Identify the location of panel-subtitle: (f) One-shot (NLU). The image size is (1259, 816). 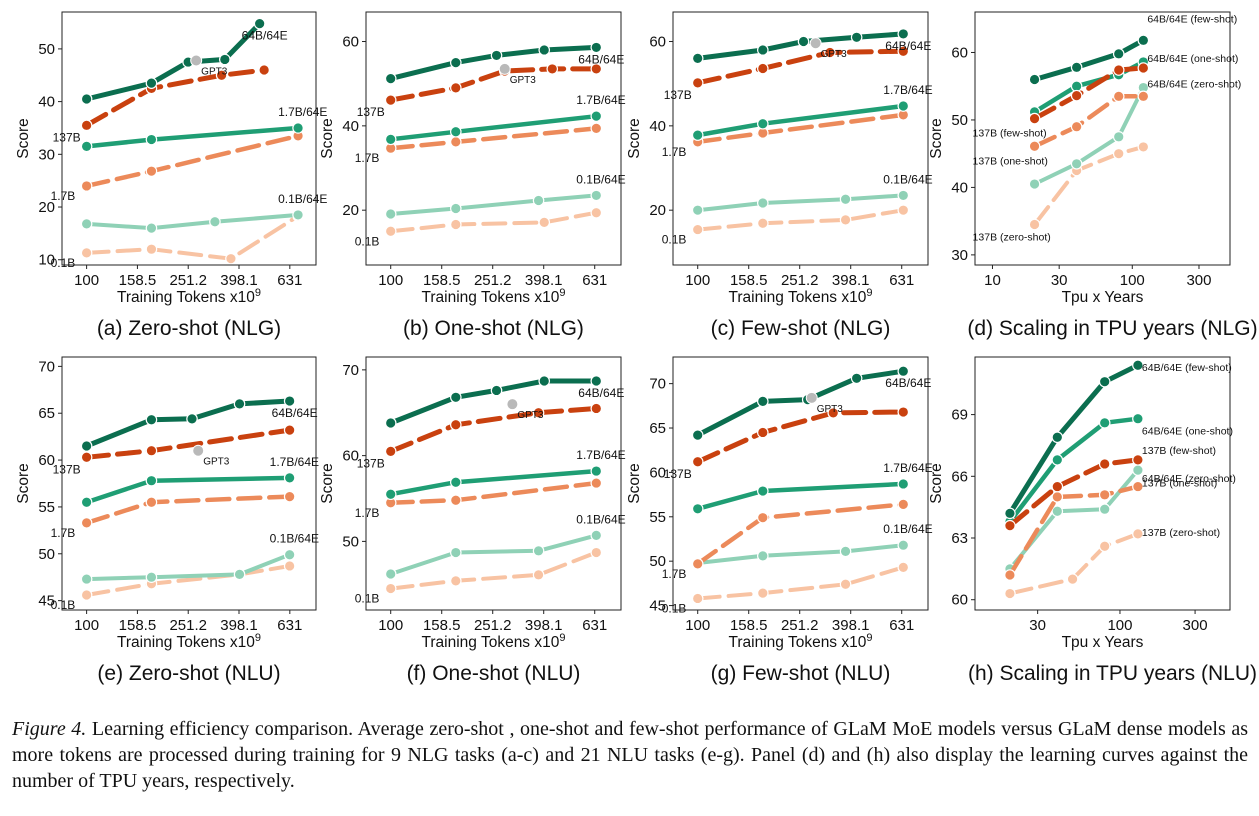
(494, 673).